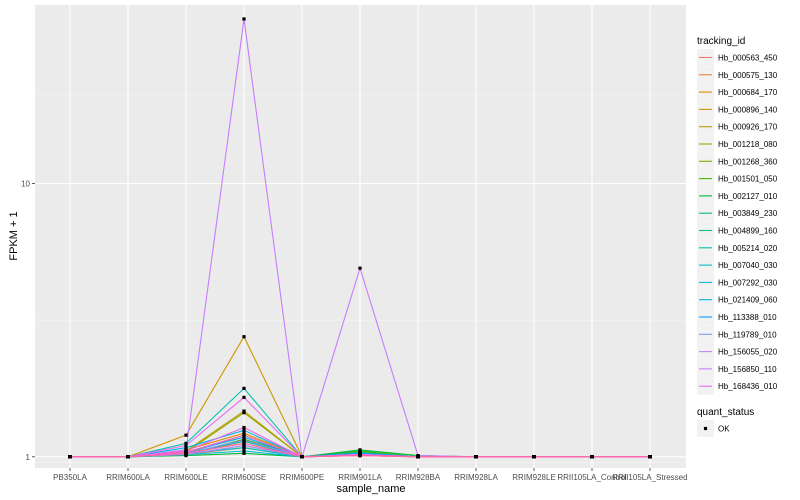 The image size is (800, 500). Describe the element at coordinates (748, 300) in the screenshot. I see `legend-key-label: Hb_021409_060` at that location.